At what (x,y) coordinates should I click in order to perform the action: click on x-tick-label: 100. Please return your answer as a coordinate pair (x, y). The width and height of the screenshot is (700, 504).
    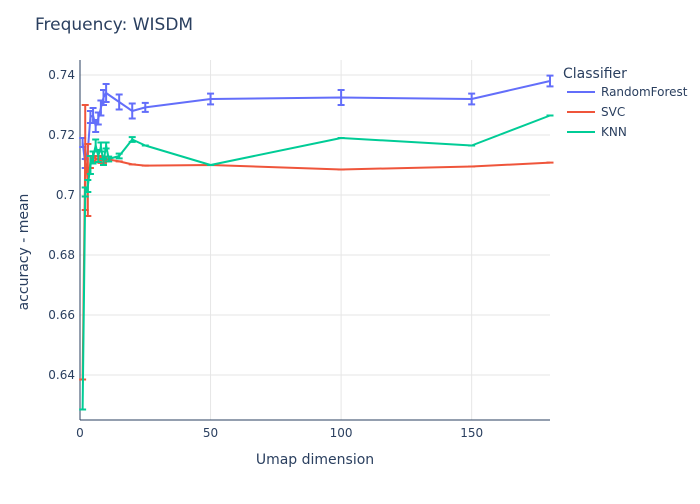
    Looking at the image, I should click on (341, 433).